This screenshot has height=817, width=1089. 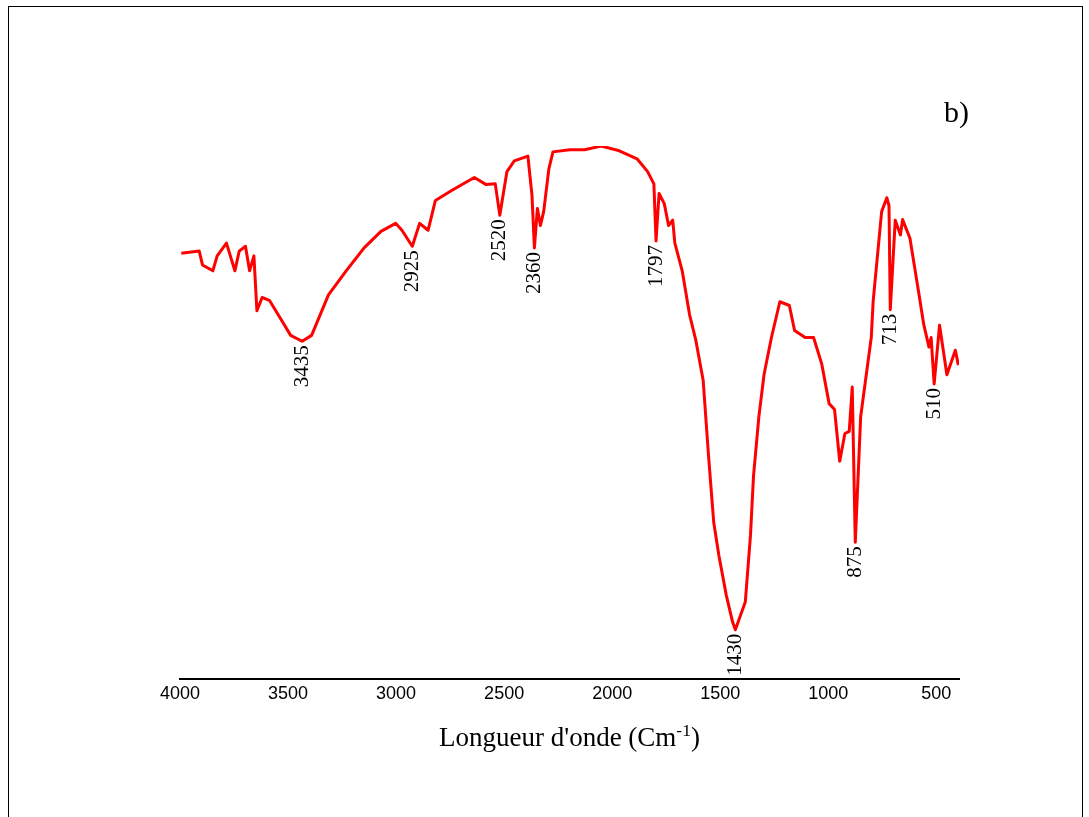 What do you see at coordinates (410, 271) in the screenshot?
I see `annotation: 2925` at bounding box center [410, 271].